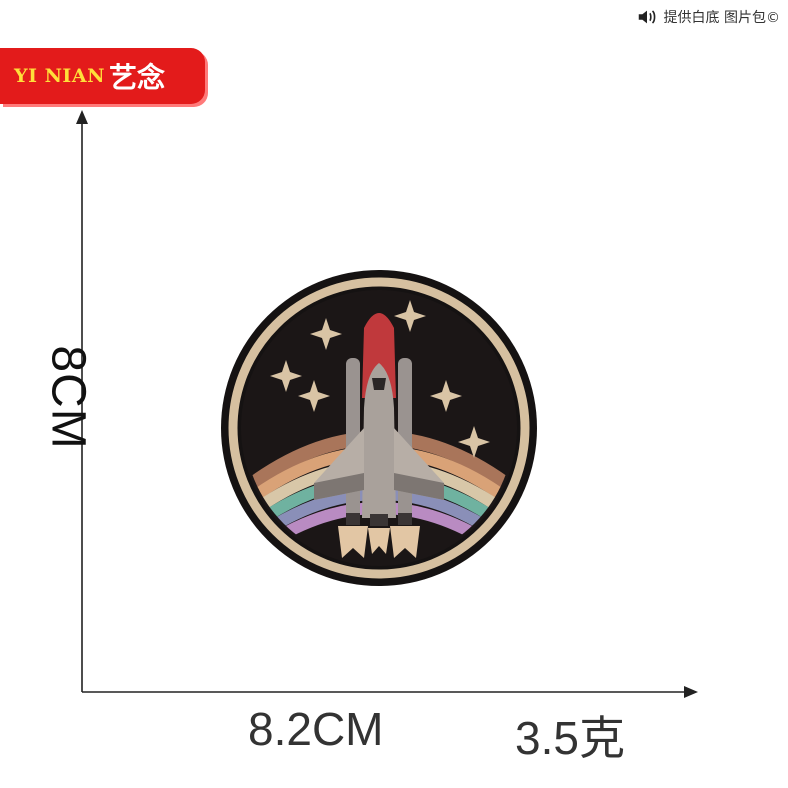 This screenshot has width=788, height=788. I want to click on weight-label: 3.5克, so click(570, 738).